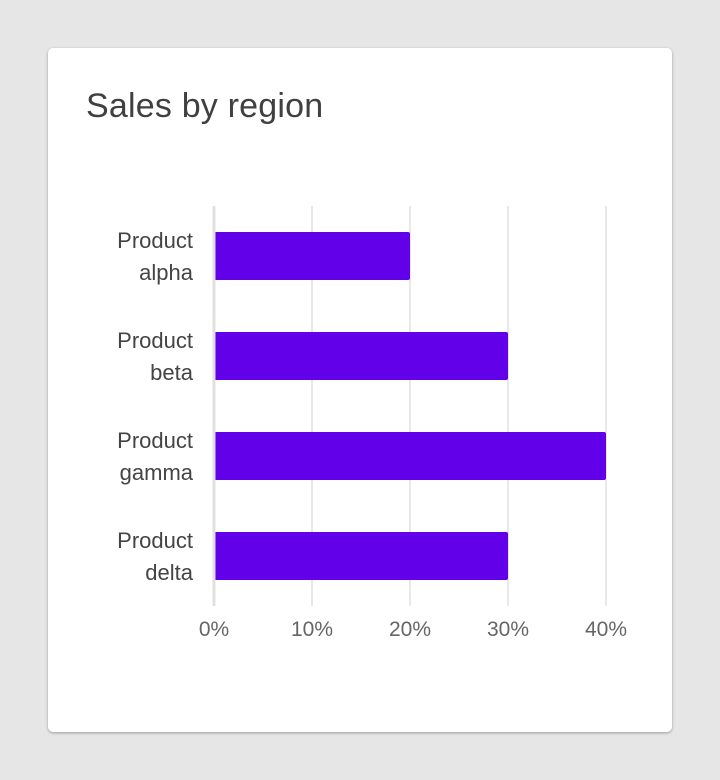  Describe the element at coordinates (155, 340) in the screenshot. I see `category-label-1-0: Product` at that location.